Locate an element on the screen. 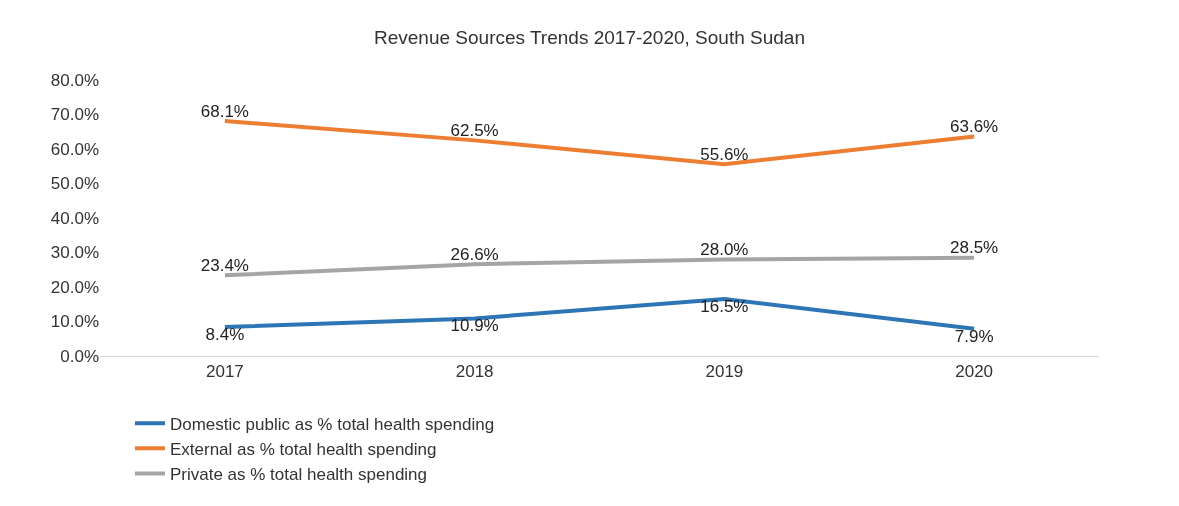 Image resolution: width=1179 pixels, height=506 pixels. chart-title: Revenue Sources Trends 2017-2020, South Sudan is located at coordinates (589, 37).